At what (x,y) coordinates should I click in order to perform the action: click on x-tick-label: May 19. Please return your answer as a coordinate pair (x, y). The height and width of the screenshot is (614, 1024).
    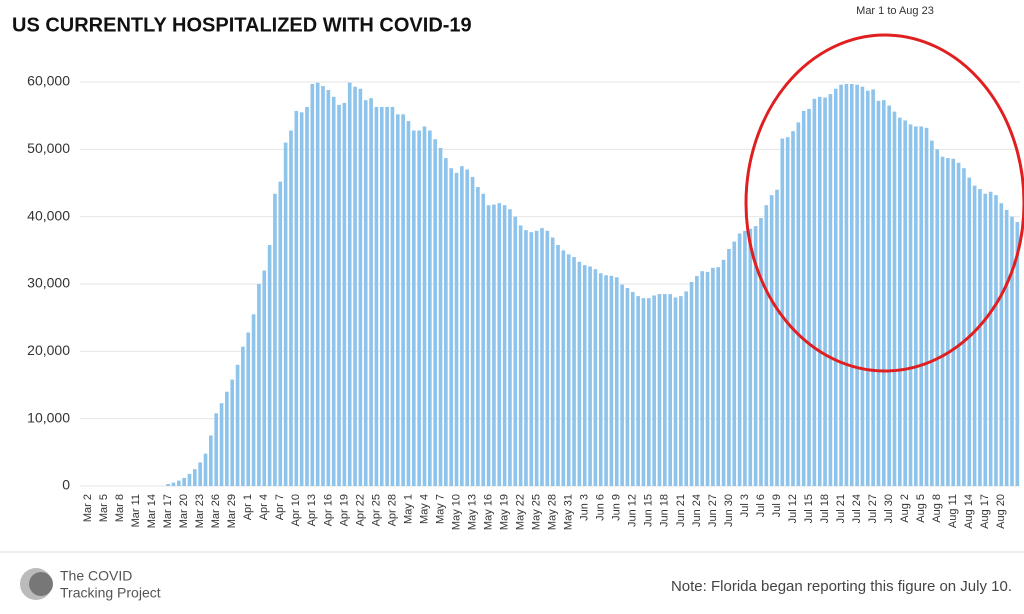
    Looking at the image, I should click on (505, 512).